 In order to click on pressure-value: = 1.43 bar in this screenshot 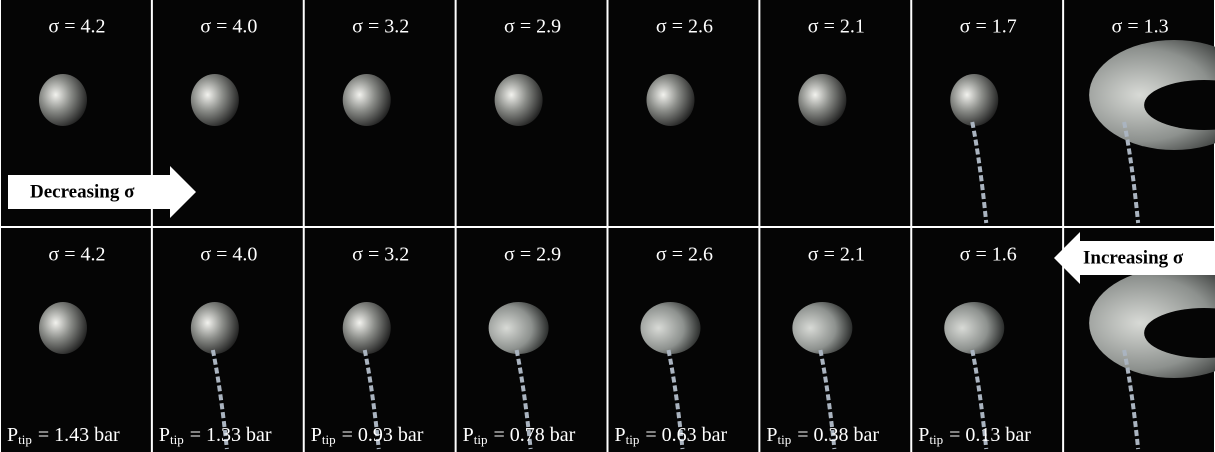, I will do `click(79, 435)`.